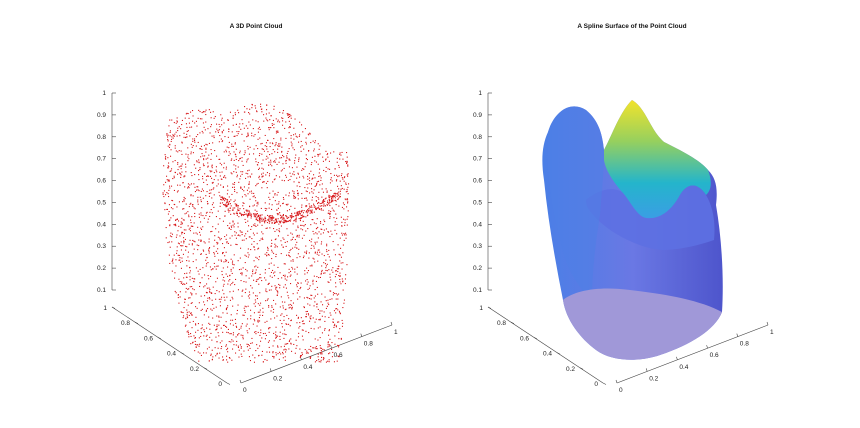  I want to click on x-axis-line, so click(692, 354).